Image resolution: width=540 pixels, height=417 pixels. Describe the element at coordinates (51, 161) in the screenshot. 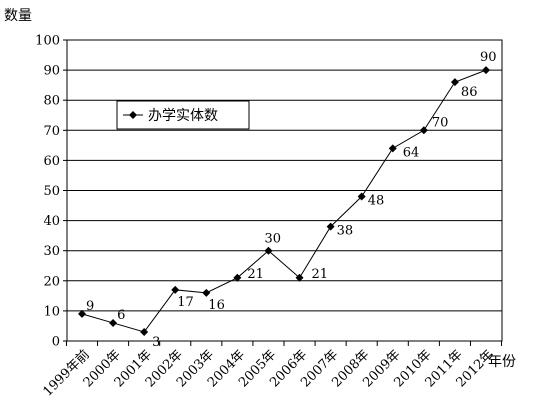

I see `y-tick-label: 60` at that location.